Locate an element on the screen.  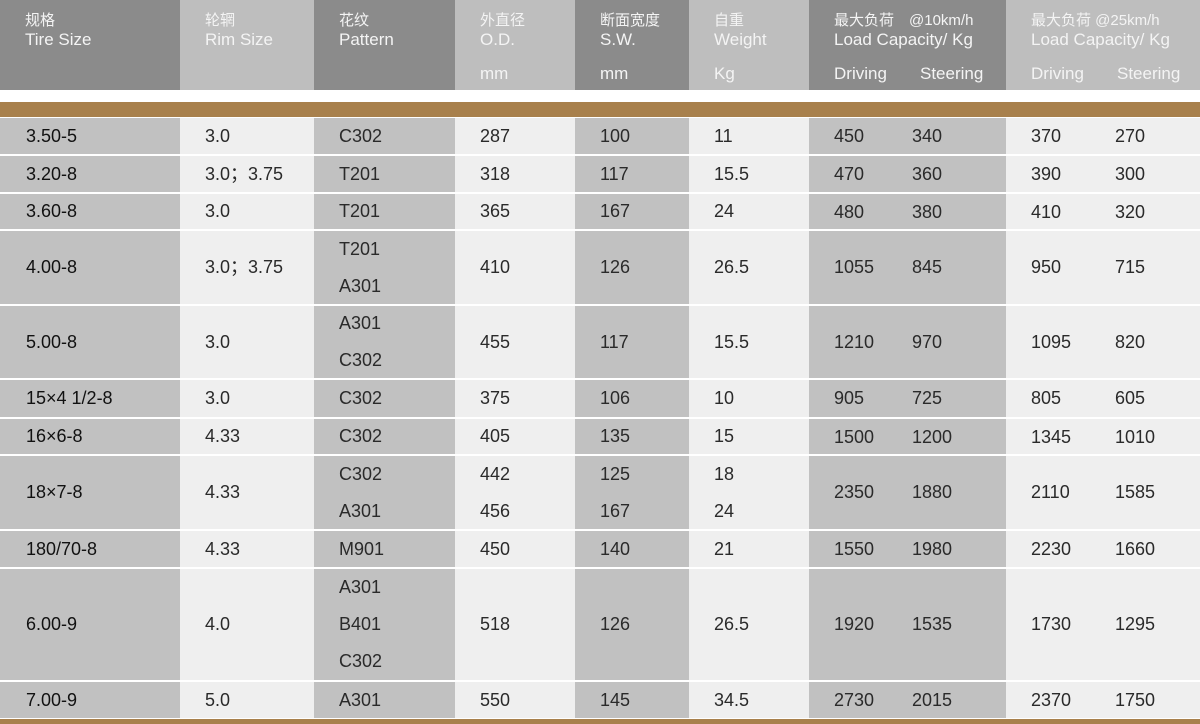
cell-sw: 145 is located at coordinates (632, 700).